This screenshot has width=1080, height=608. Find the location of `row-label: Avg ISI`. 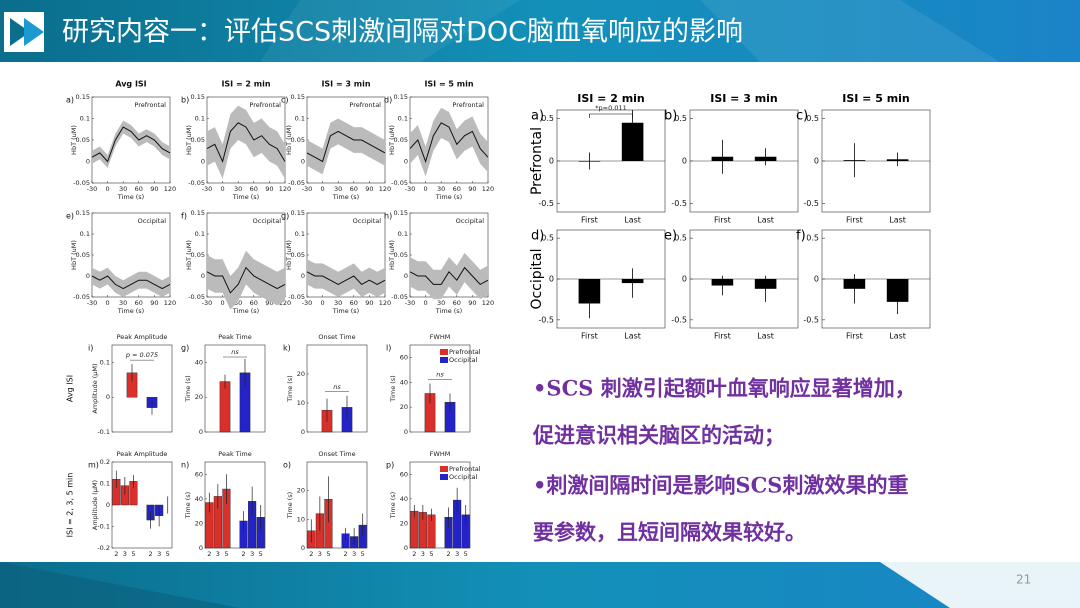

row-label: Avg ISI is located at coordinates (70, 388).